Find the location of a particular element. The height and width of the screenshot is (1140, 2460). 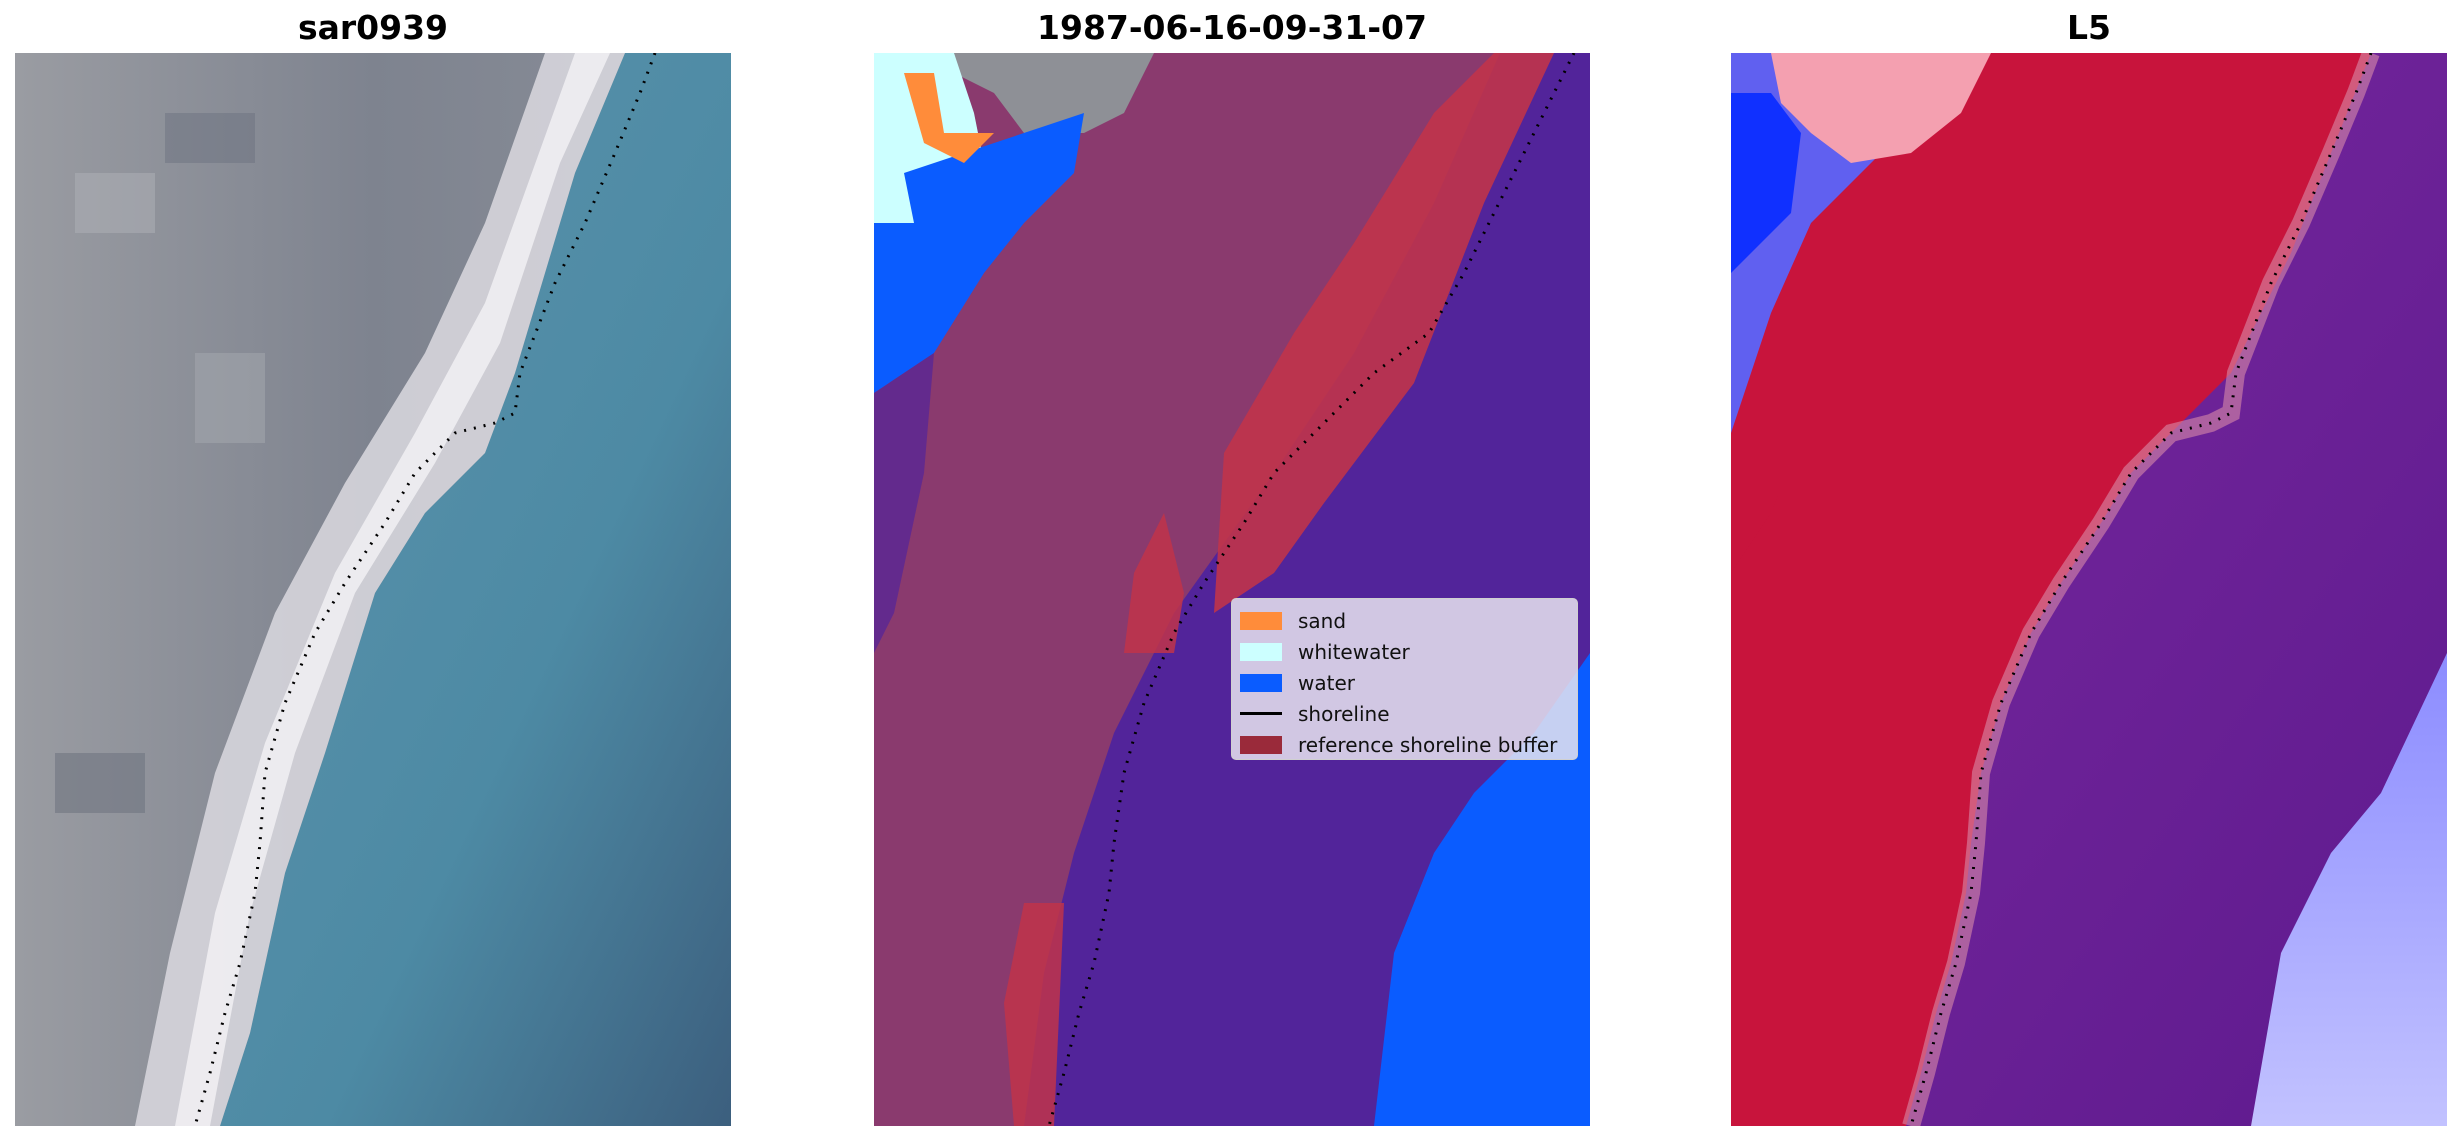

buffer-swatch is located at coordinates (1261, 744).